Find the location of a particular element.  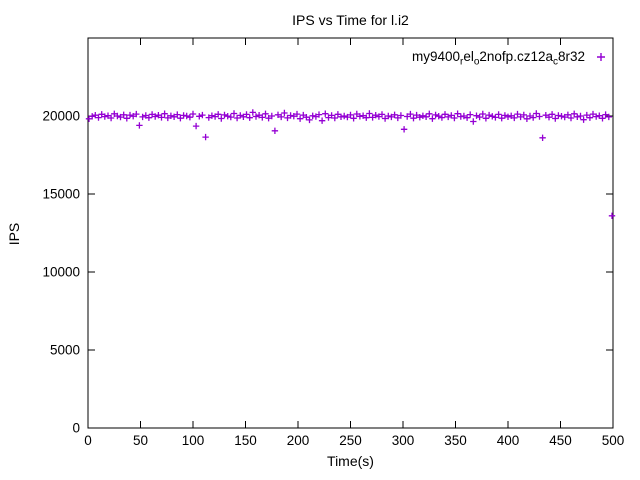

x-tick-label: 0 is located at coordinates (88, 440).